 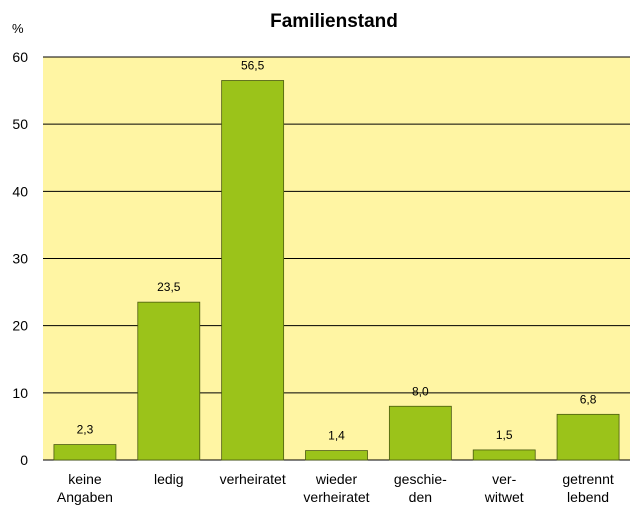 I want to click on y-tick-label: 0, so click(x=24, y=460).